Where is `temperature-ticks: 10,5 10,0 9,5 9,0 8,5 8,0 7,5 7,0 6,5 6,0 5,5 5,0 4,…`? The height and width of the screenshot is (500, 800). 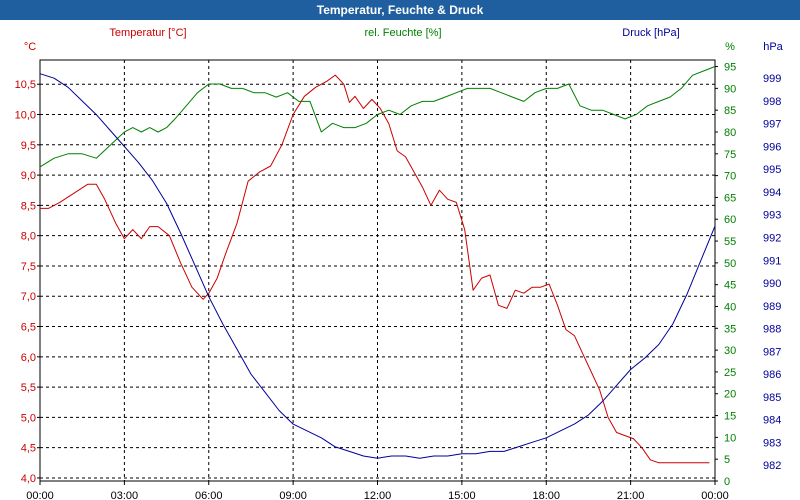
temperature-ticks: 10,5 10,0 9,5 9,0 8,5 8,0 7,5 7,0 6,5 6,0 5,5 5,0 4,… is located at coordinates (27, 282).